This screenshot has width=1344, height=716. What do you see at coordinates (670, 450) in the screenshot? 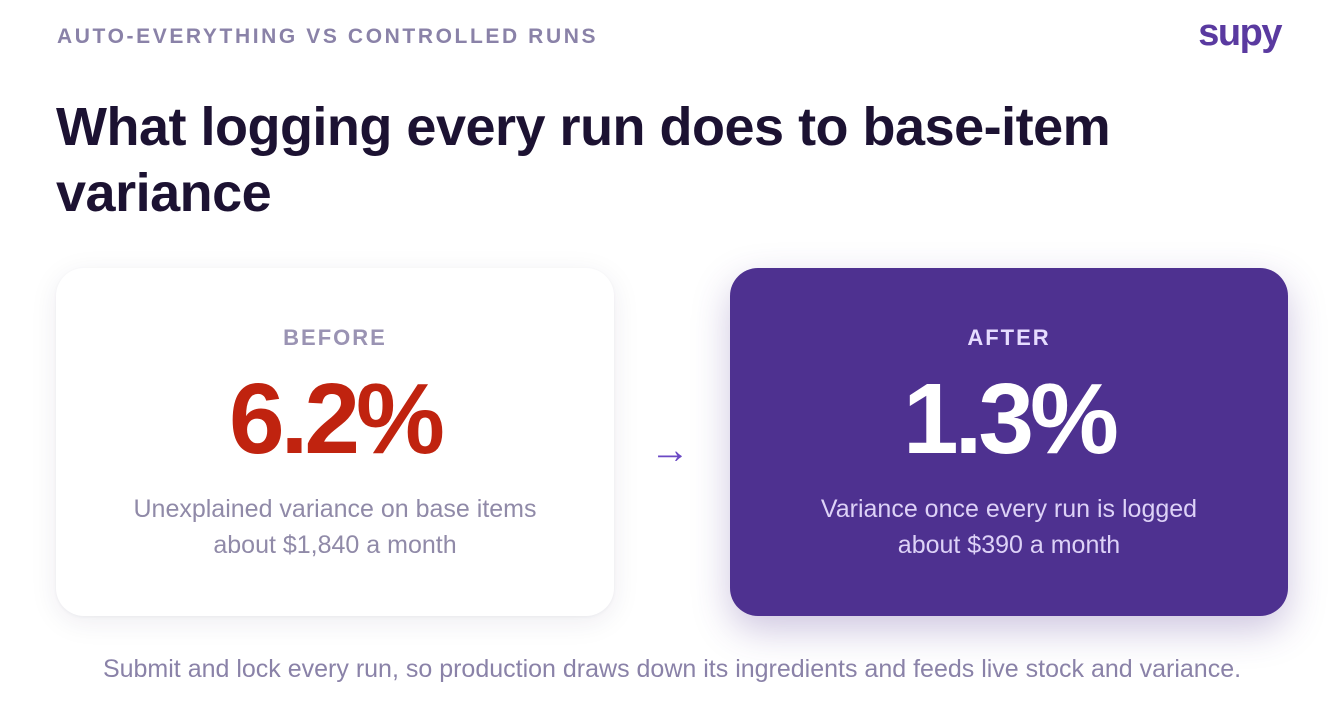
I see `arrow-right-icon: →` at bounding box center [670, 450].